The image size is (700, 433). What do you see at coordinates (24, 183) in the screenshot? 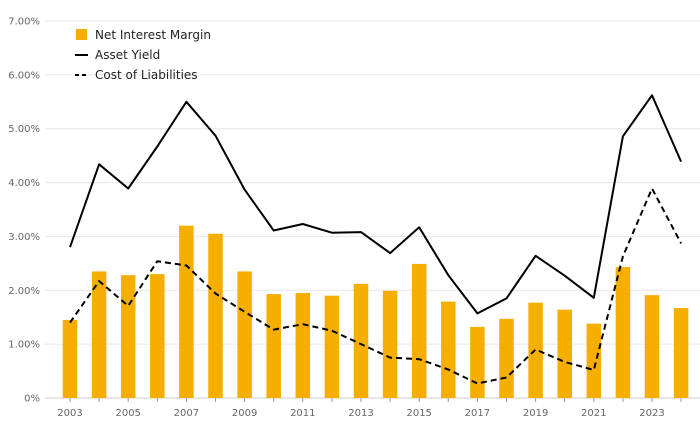
I see `y-tick-label: 4.00%` at bounding box center [24, 183].